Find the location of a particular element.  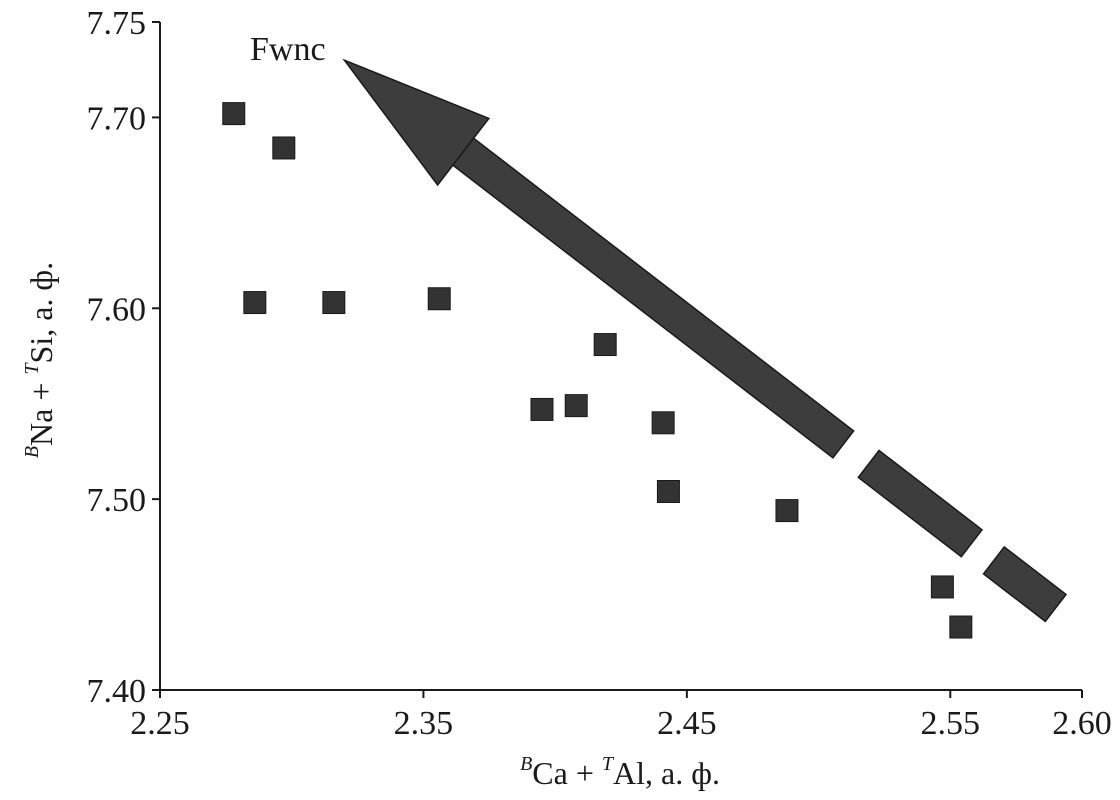

x-tick-label: 2.35 is located at coordinates (424, 723).